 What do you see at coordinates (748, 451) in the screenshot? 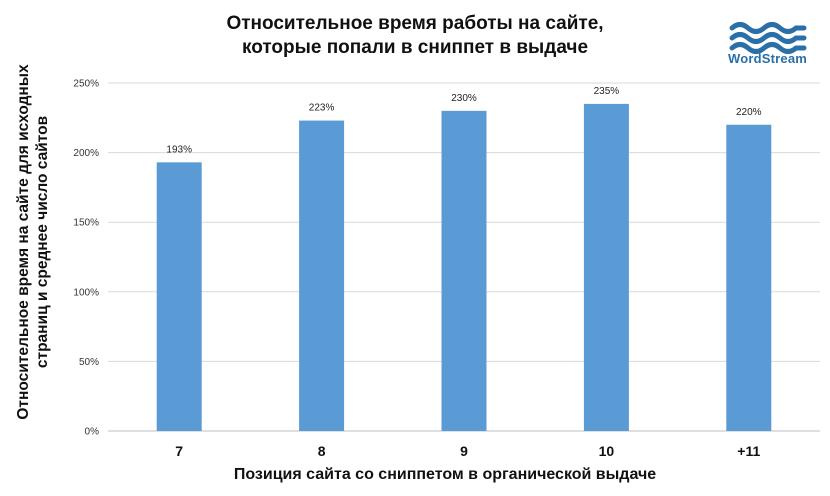
I see `x-tick-label: +11` at bounding box center [748, 451].